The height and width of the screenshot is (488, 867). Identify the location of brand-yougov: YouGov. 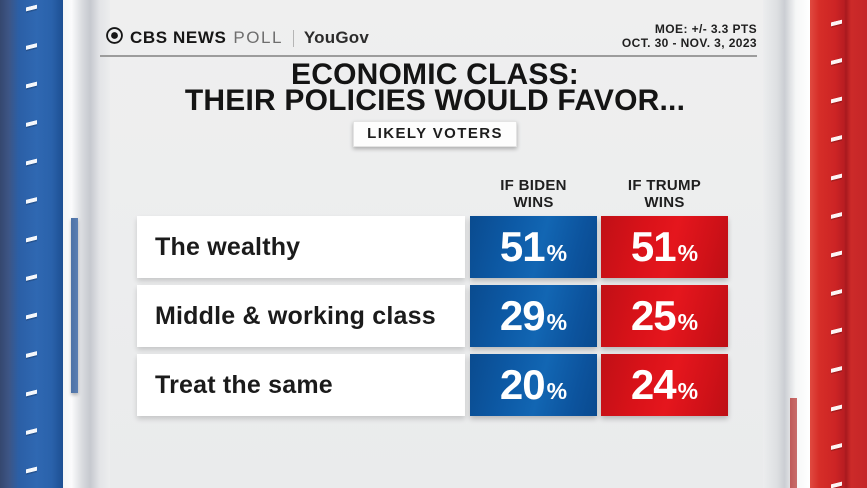
(336, 37).